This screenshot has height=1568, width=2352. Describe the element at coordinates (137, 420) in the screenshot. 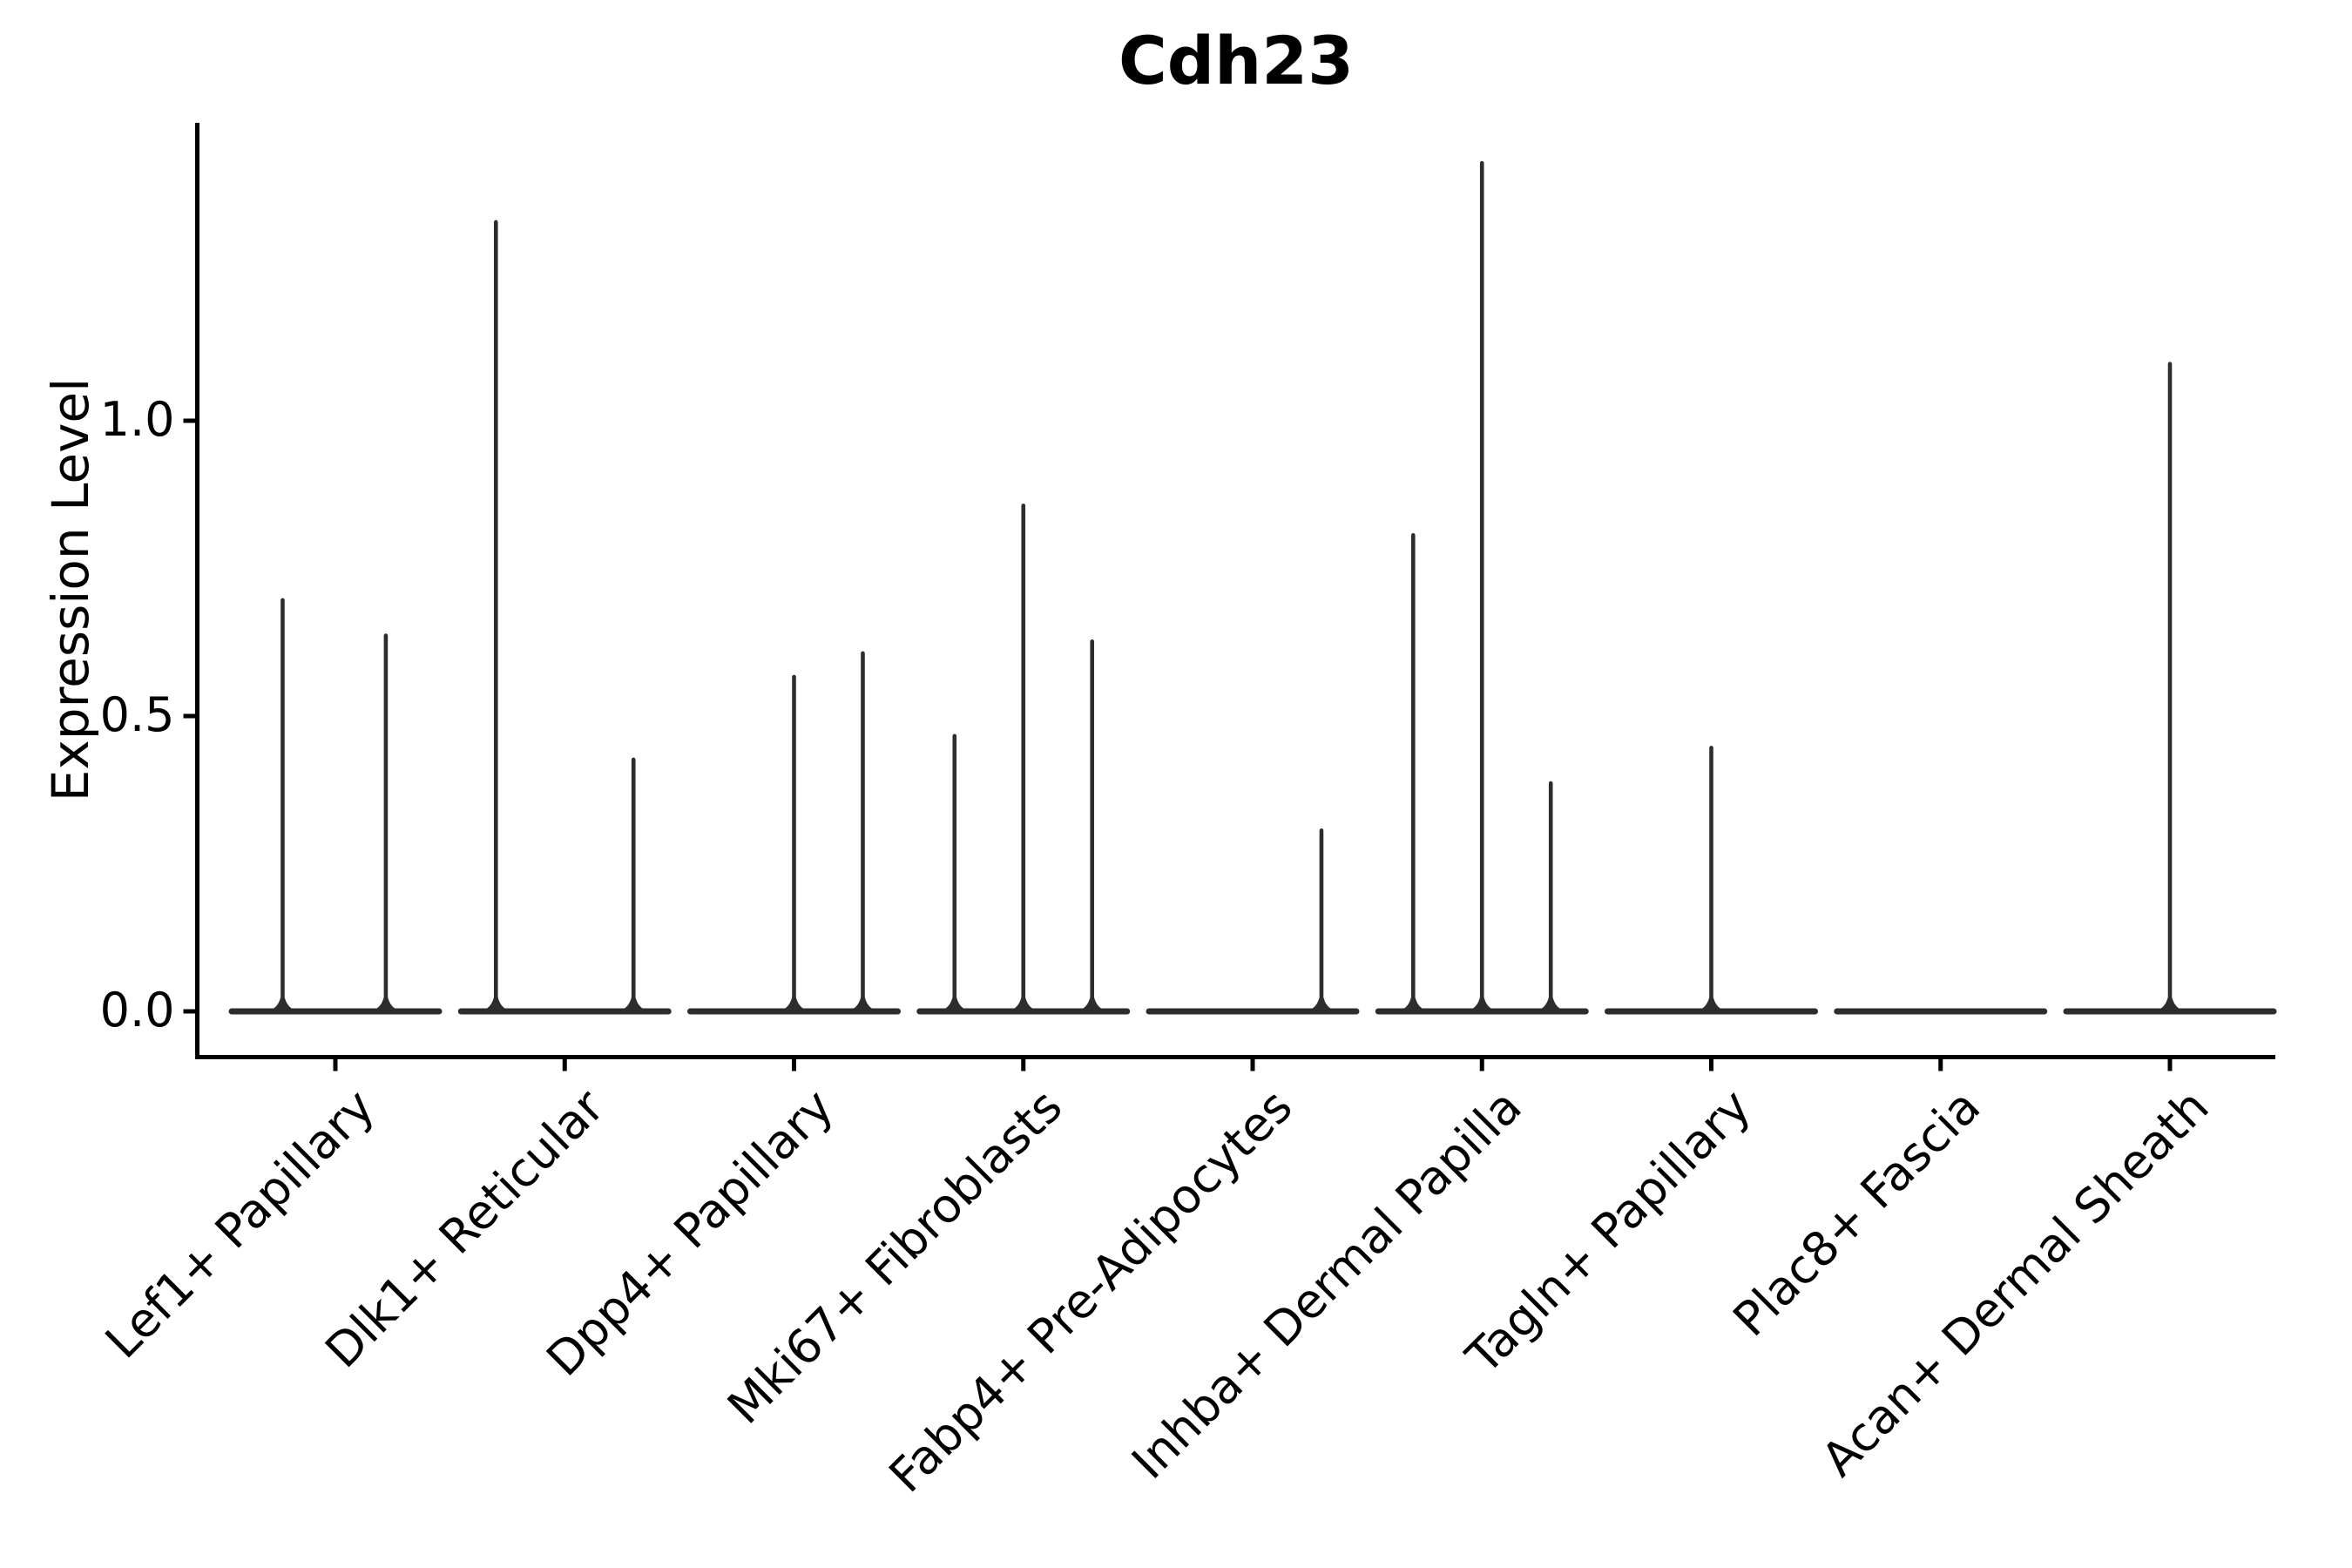

I see `y-tick-label: 1.0` at that location.